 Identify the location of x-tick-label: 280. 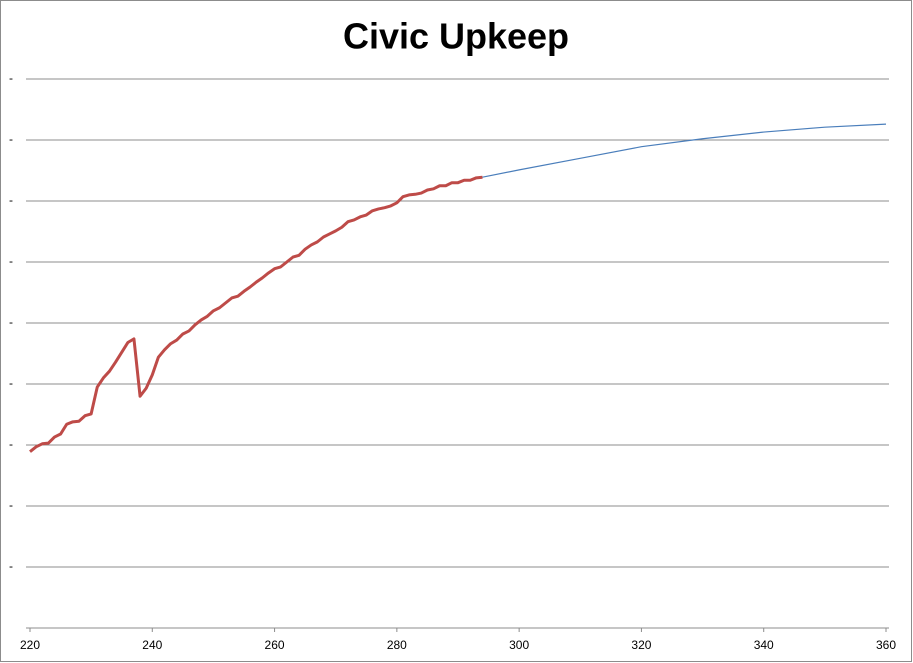
(397, 645).